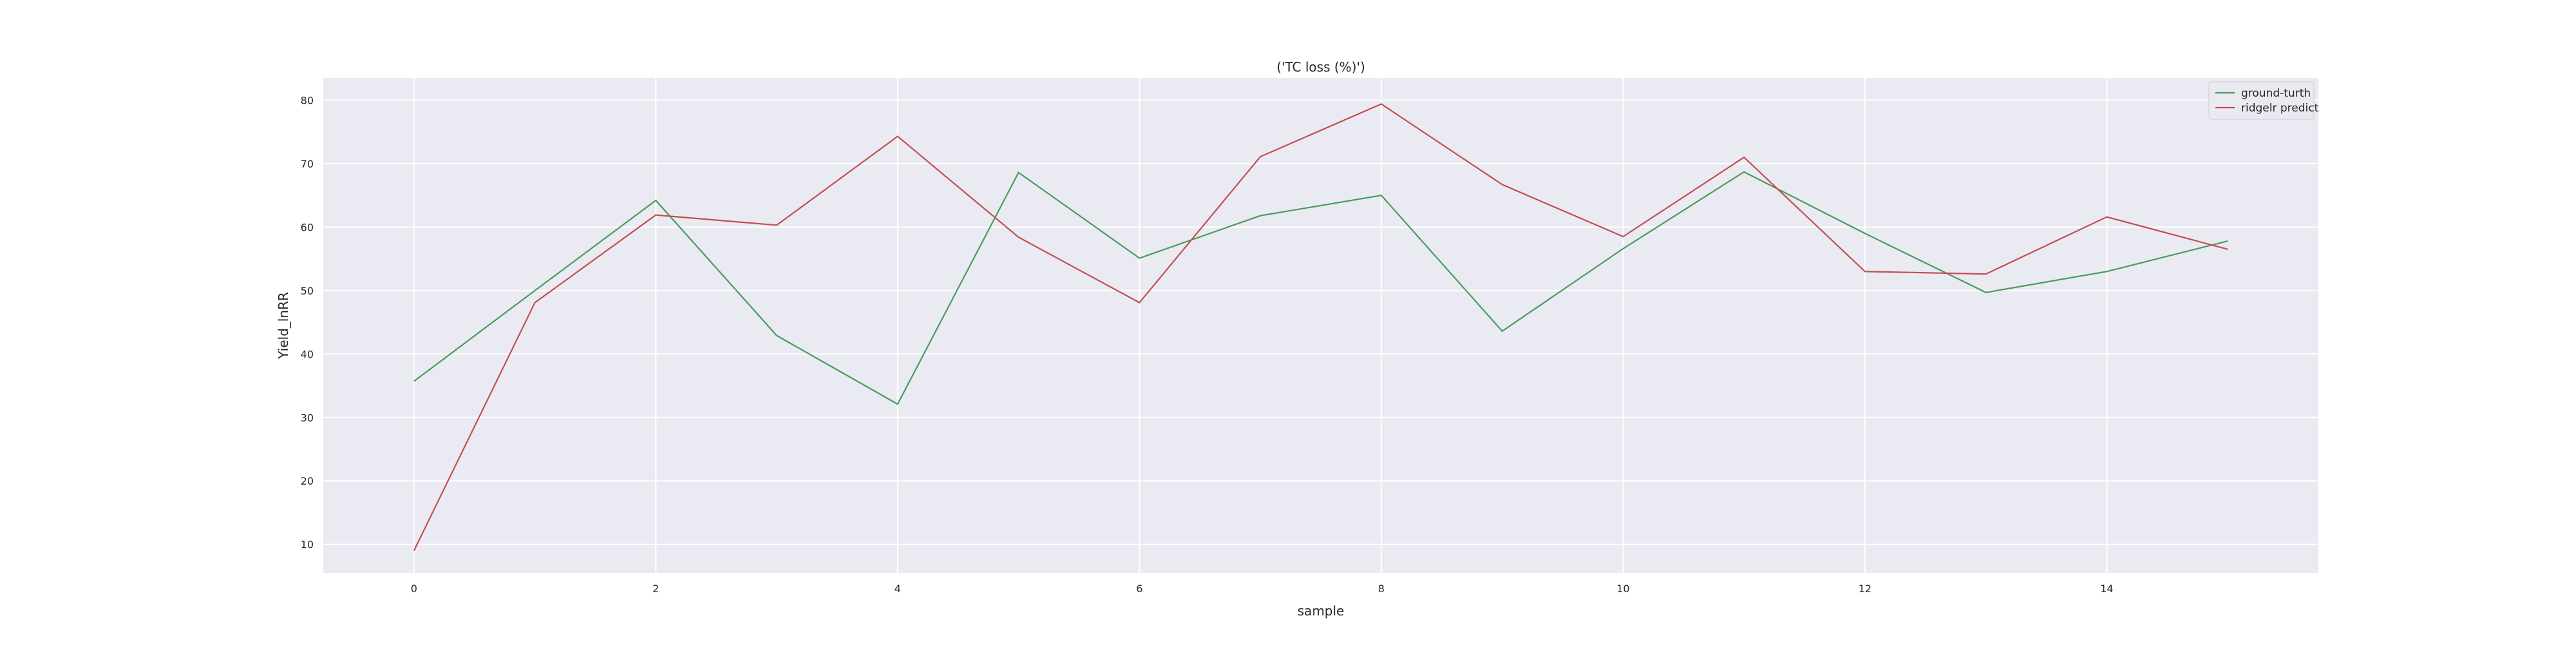  What do you see at coordinates (307, 481) in the screenshot?
I see `y-tick-label: 20` at bounding box center [307, 481].